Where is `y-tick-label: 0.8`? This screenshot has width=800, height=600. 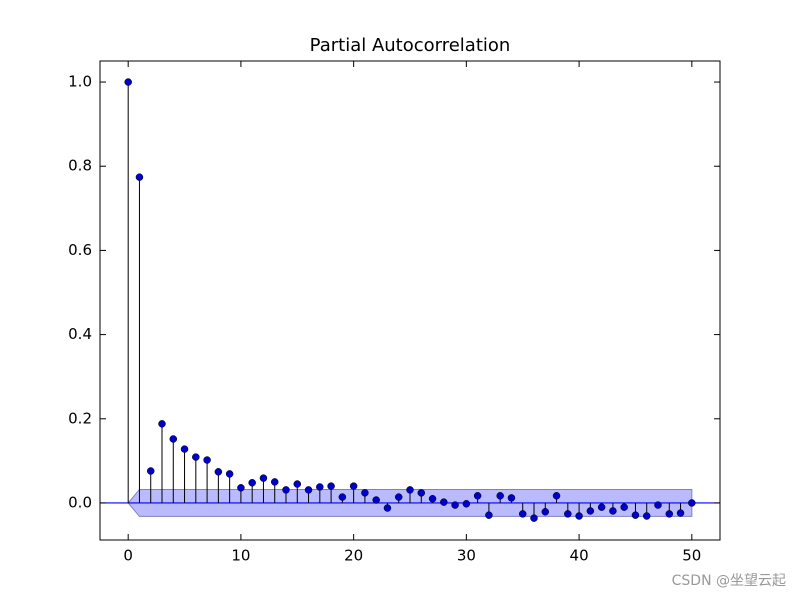 y-tick-label: 0.8 is located at coordinates (80, 166).